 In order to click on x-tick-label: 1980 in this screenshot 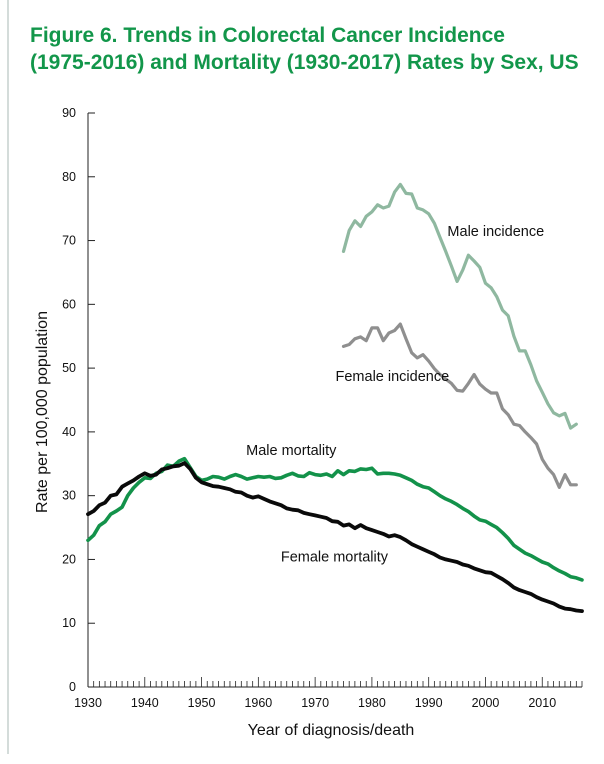, I will do `click(372, 703)`.